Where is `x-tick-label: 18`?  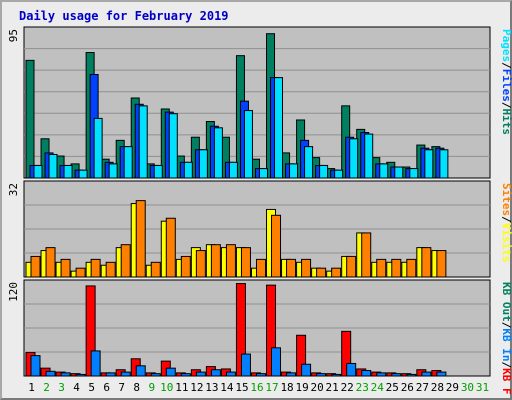
x-tick-label: 18 is located at coordinates (286, 387).